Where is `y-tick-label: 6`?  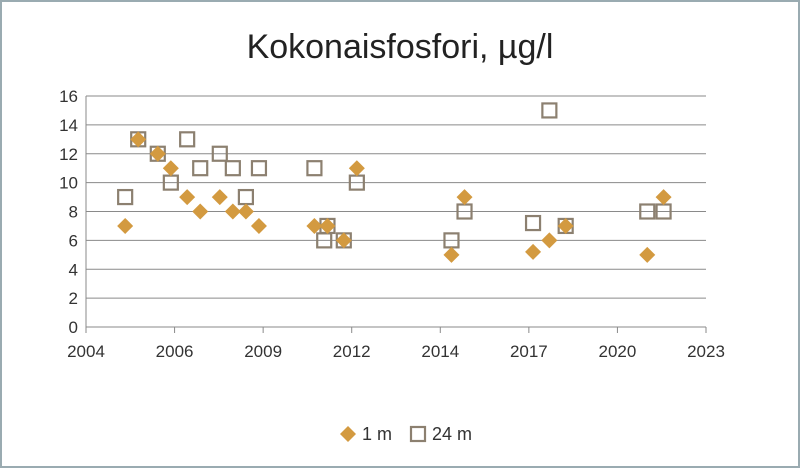 y-tick-label: 6 is located at coordinates (73, 240).